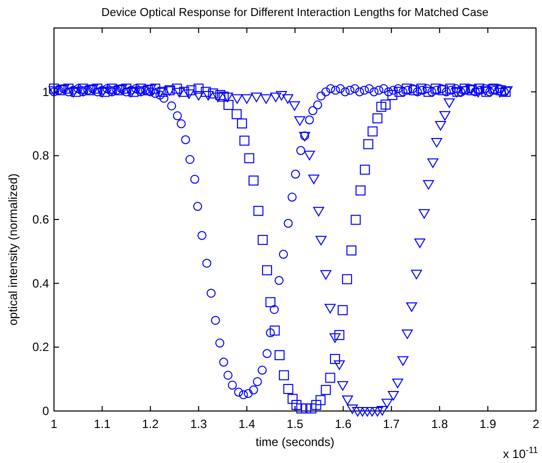 This screenshot has height=463, width=542. I want to click on y-tick-label: 0, so click(46, 411).